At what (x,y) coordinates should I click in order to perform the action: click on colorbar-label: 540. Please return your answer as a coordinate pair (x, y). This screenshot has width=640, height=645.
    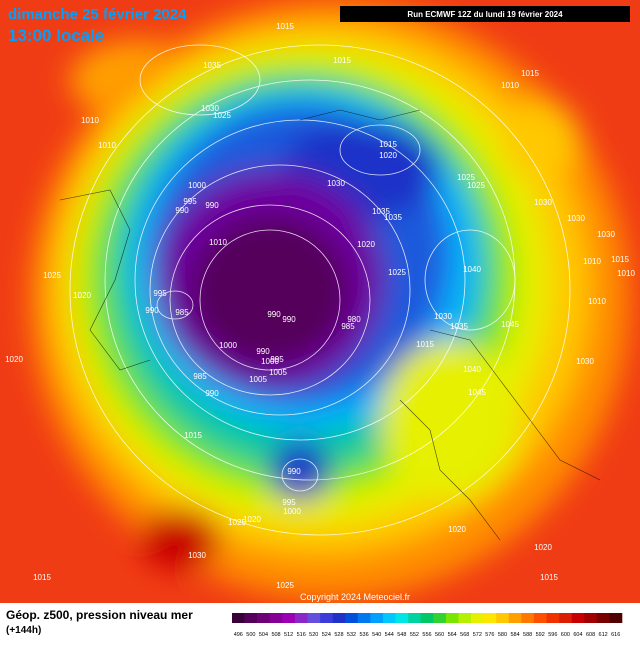
    Looking at the image, I should click on (376, 635).